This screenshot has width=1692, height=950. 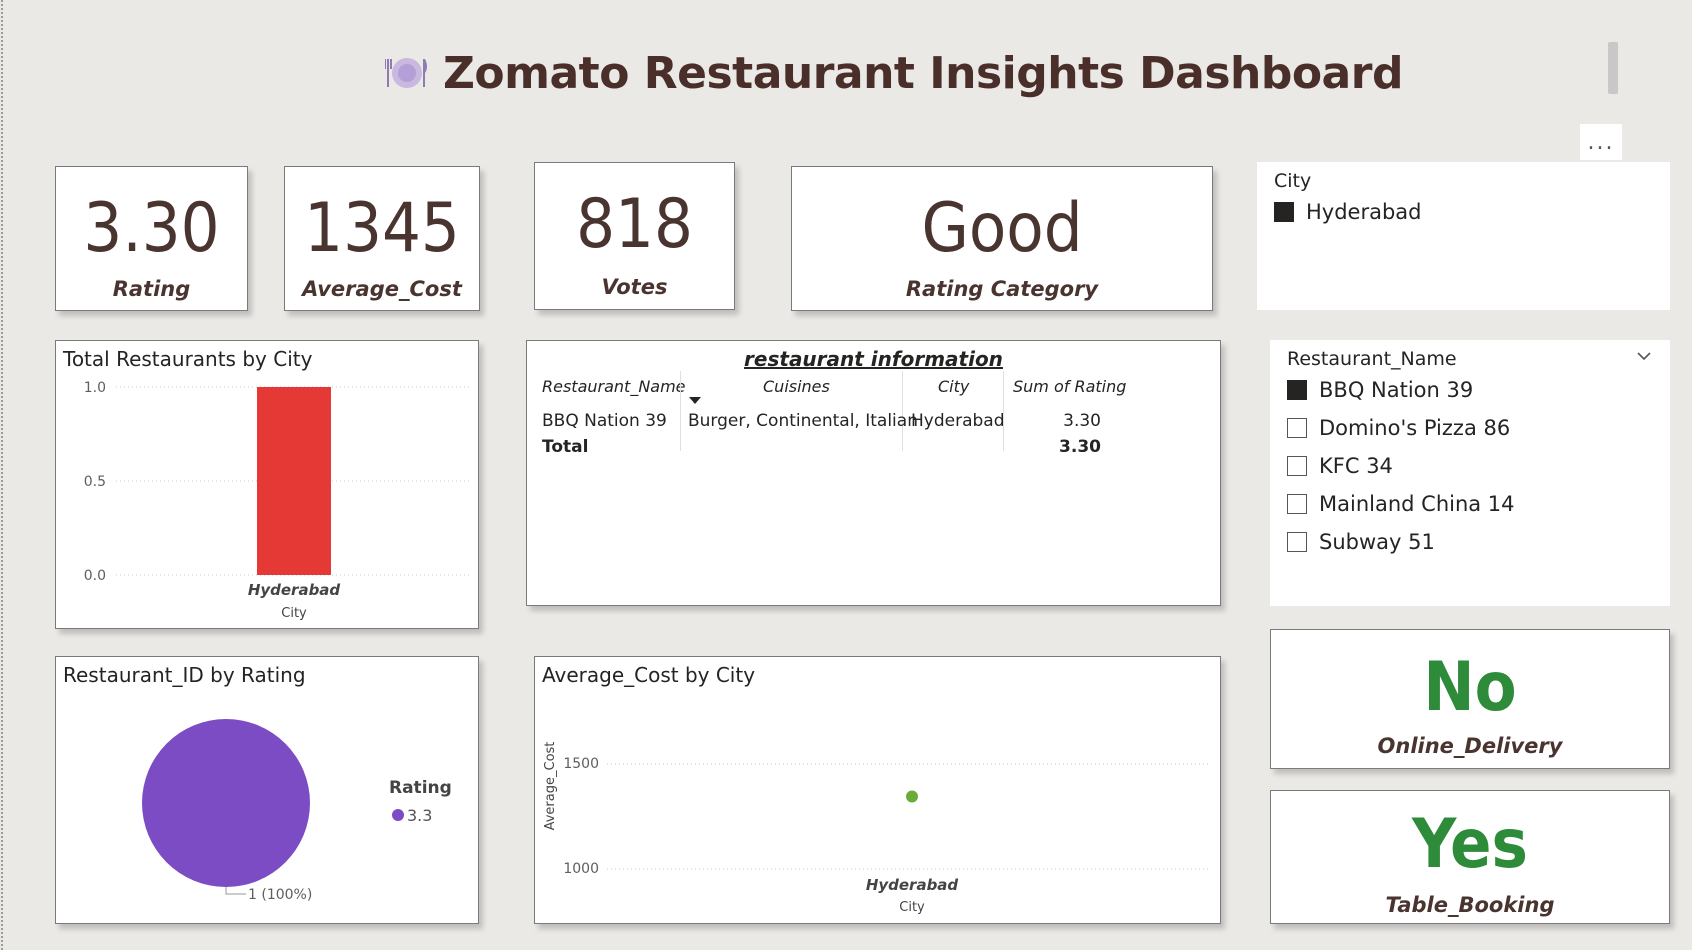 I want to click on restaurant-option-label: BBQ Nation 39, so click(x=1396, y=390).